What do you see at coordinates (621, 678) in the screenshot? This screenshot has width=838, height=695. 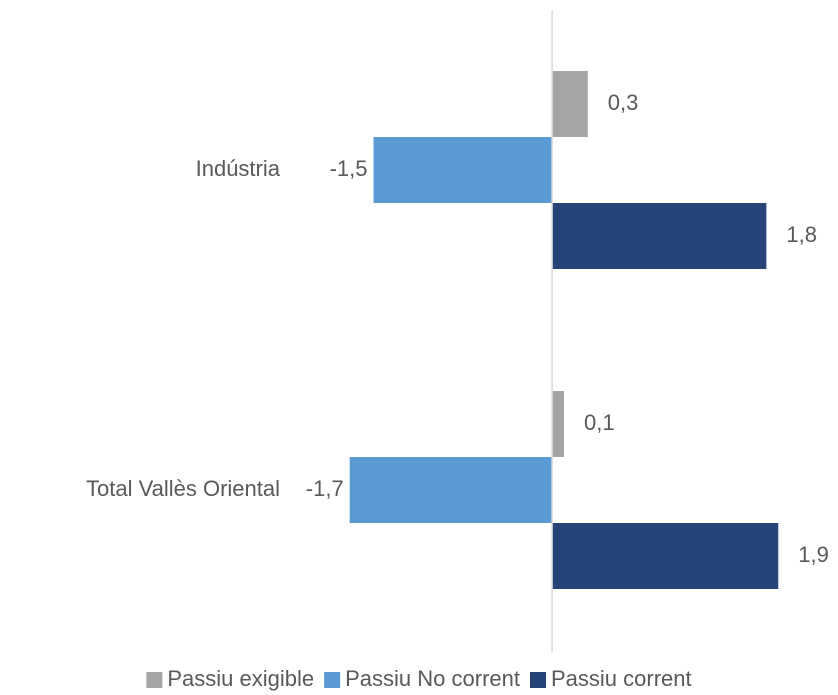 I see `legend-label: Passiu corrent` at bounding box center [621, 678].